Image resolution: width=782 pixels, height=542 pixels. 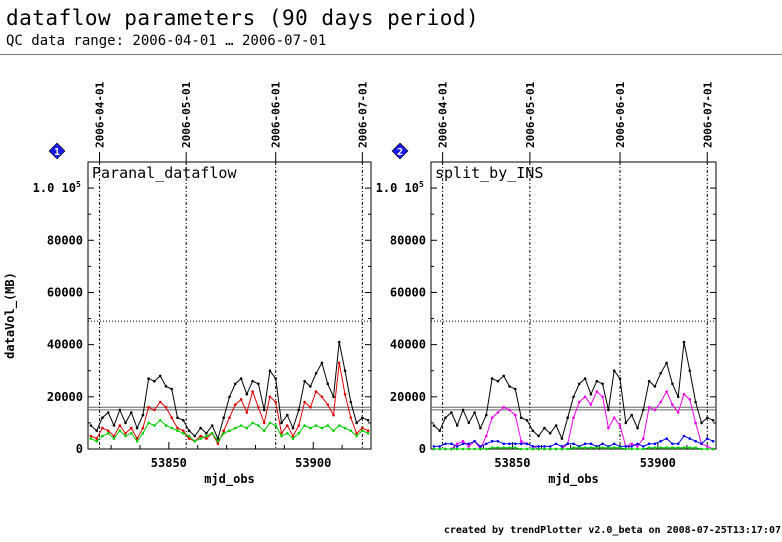 I want to click on header-divider, so click(x=391, y=54).